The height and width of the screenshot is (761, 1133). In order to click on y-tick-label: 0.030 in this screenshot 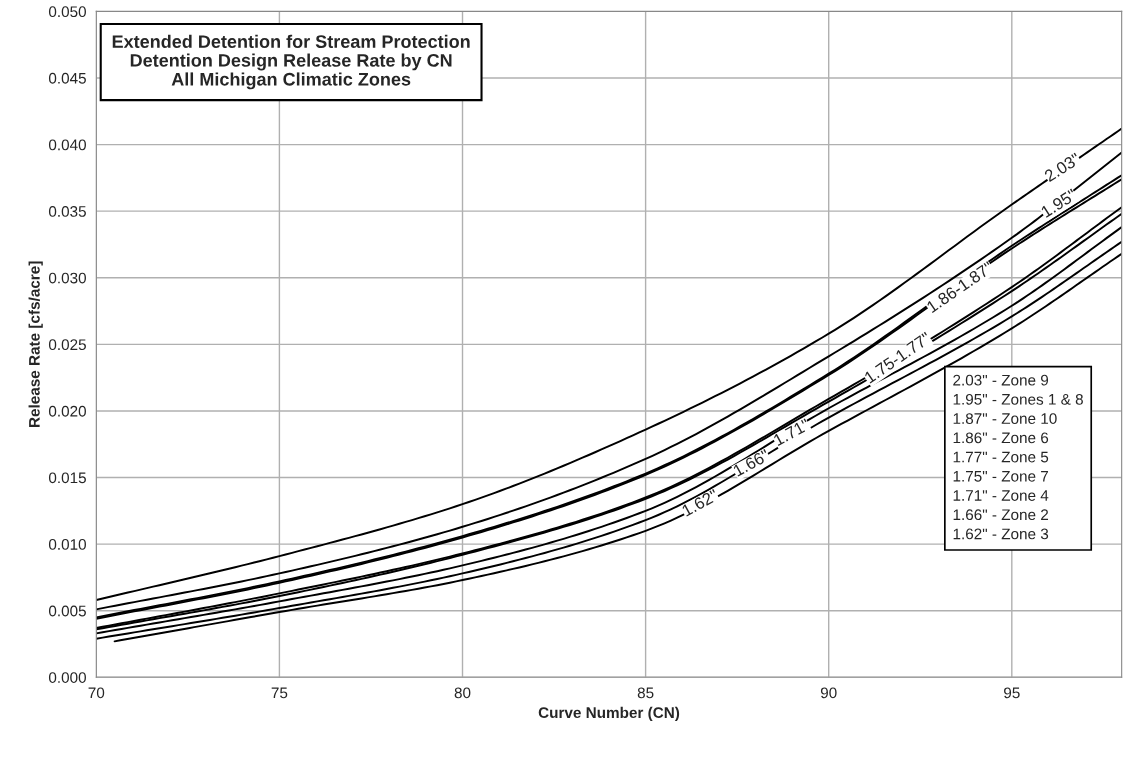, I will do `click(67, 278)`.